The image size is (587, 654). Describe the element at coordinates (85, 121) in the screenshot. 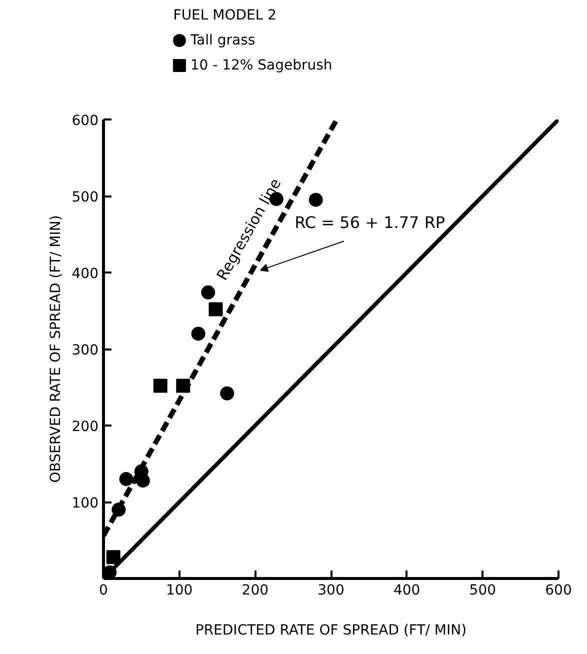

I see `y-tick-label: 600` at that location.